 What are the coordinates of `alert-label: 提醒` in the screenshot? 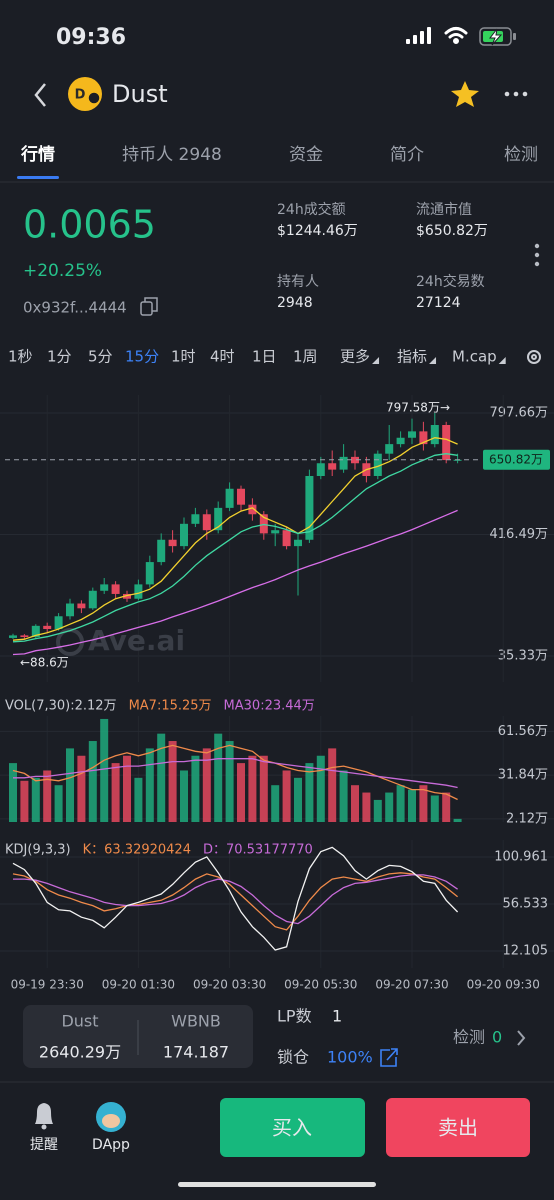 It's located at (44, 1145).